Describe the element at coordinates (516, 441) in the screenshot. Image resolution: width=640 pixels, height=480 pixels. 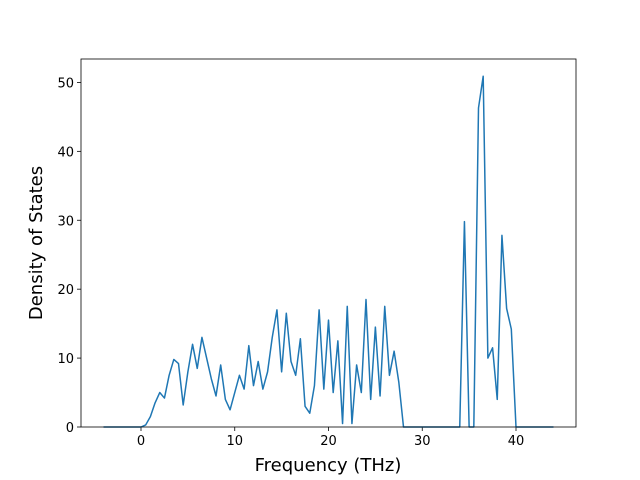
I see `x-tick-label: 40` at that location.